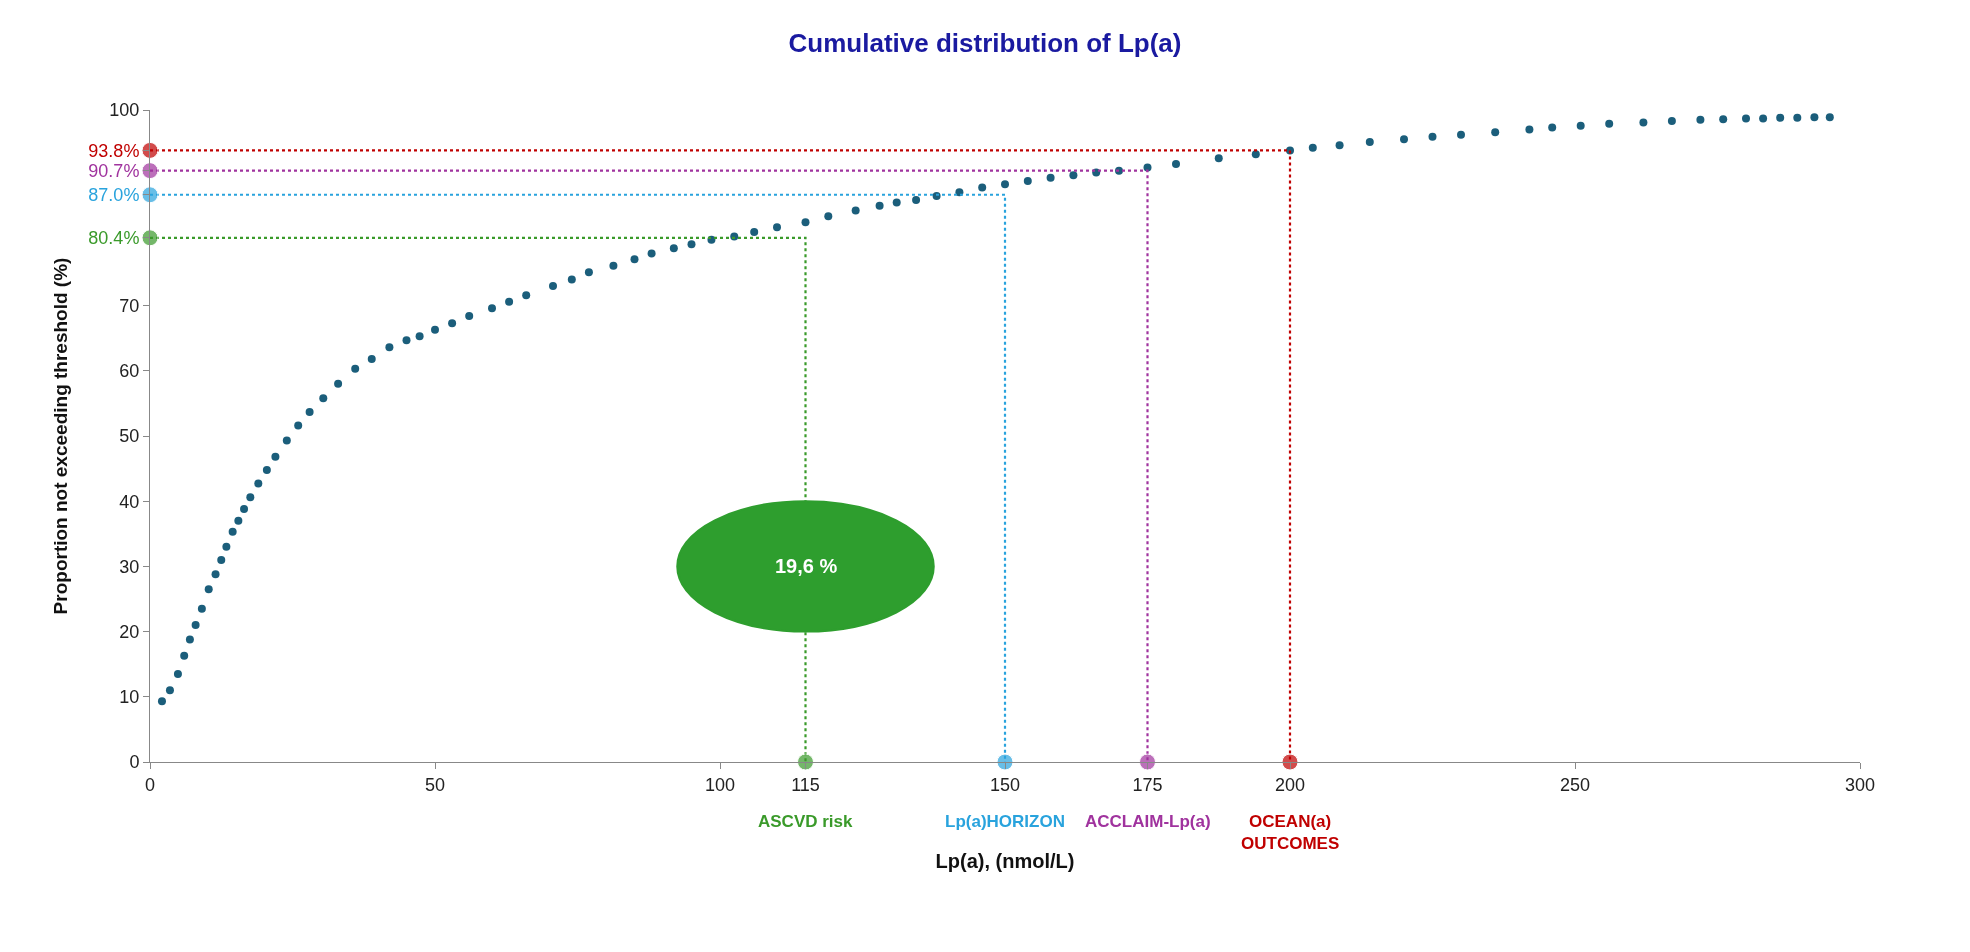 This screenshot has height=952, width=1970. Describe the element at coordinates (114, 170) in the screenshot. I see `y-tick-label: 90.7%` at that location.